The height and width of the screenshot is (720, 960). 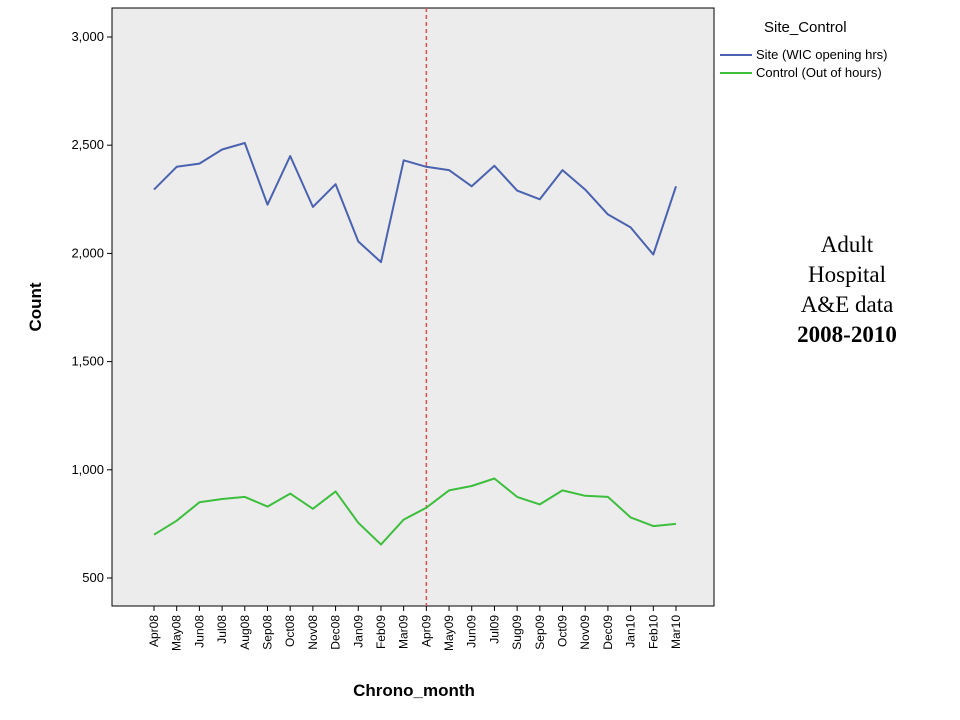 I want to click on x-tick-label: May09, so click(x=449, y=633).